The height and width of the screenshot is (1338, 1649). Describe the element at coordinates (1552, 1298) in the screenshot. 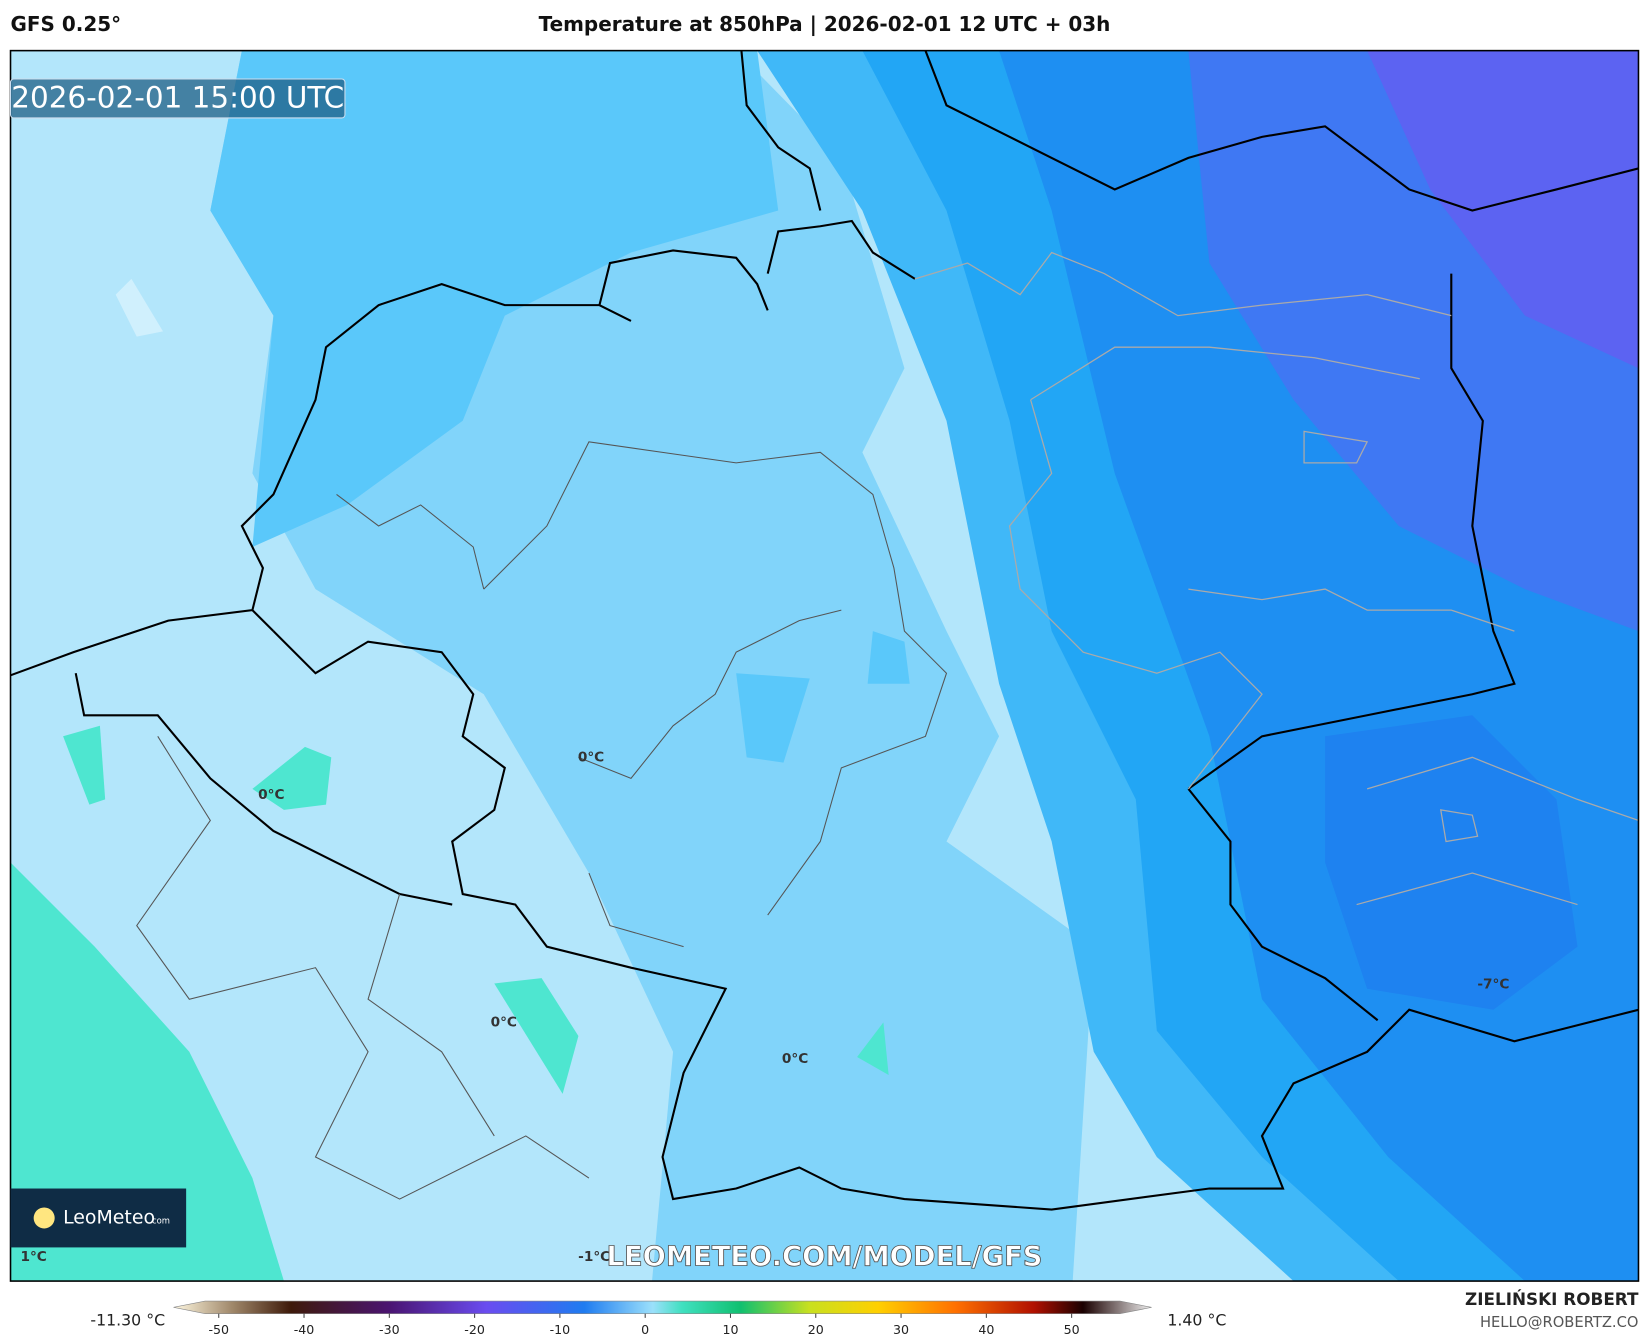

I see `author: ZIELIŃSKI ROBERT` at that location.